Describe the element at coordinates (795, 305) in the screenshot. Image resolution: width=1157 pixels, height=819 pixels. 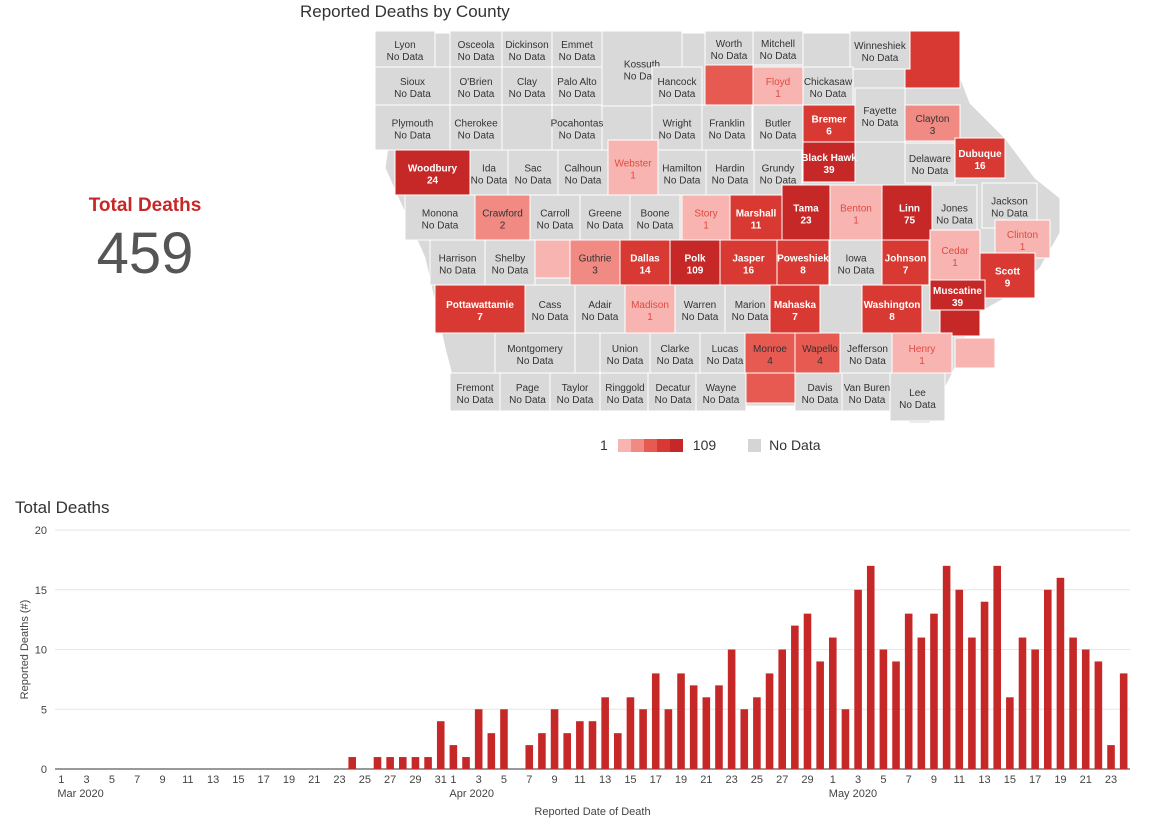
I see `county-name: Mahaska` at that location.